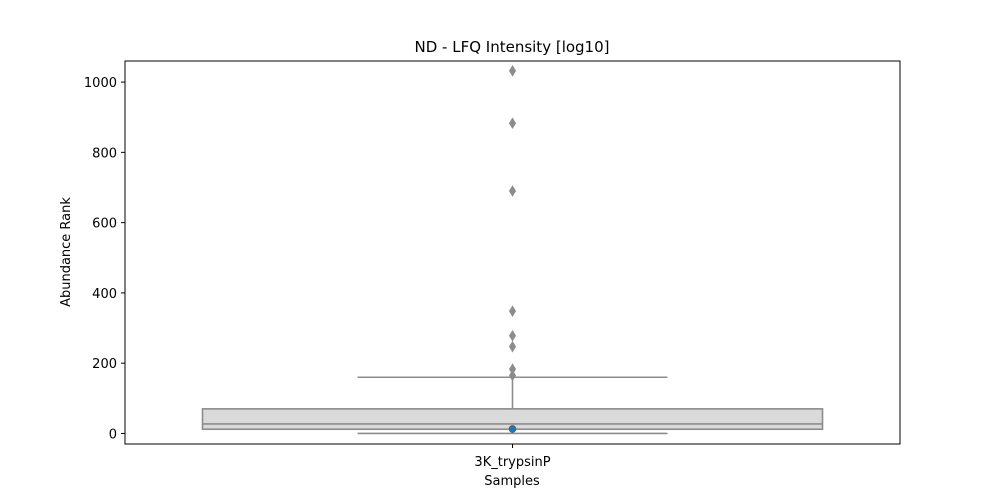  Describe the element at coordinates (512, 429) in the screenshot. I see `highlight-point` at that location.